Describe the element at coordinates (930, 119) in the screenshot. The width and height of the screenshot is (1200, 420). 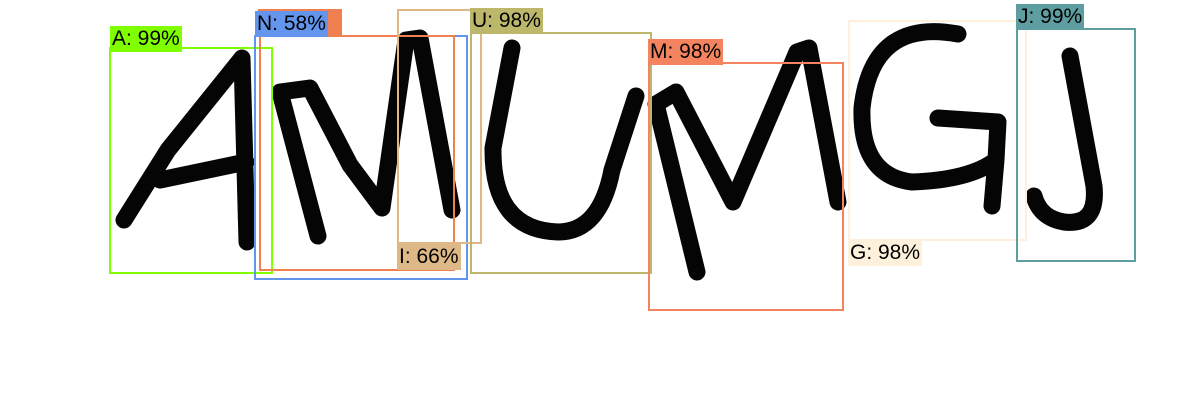
I see `glyph-g` at that location.